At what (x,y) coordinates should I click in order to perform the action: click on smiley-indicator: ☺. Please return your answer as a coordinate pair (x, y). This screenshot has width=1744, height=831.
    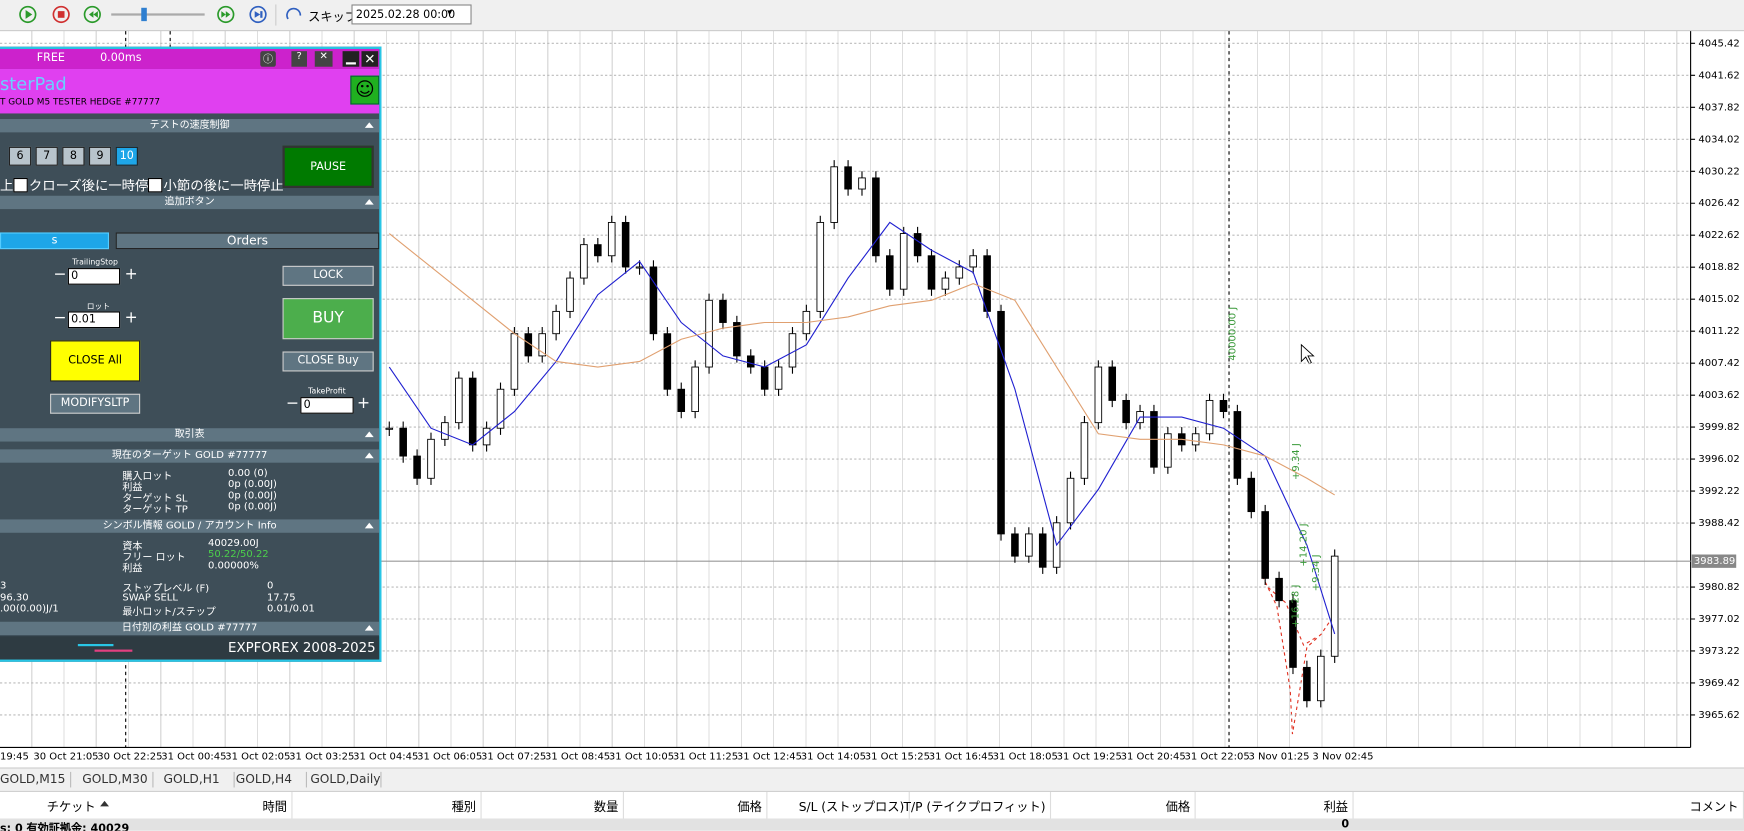
    Looking at the image, I should click on (365, 90).